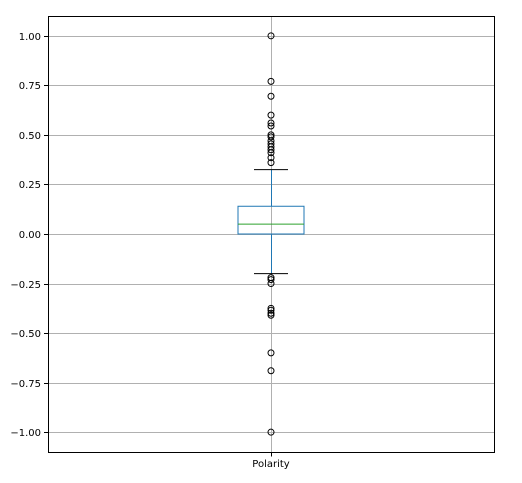  I want to click on y-tick-label-5: −0.25, so click(25, 285).